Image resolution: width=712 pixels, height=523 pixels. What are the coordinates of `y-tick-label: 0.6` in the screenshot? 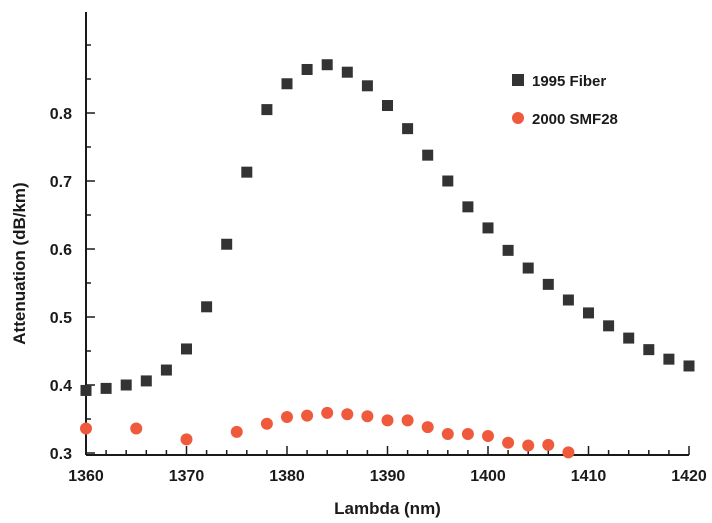 It's located at (61, 250).